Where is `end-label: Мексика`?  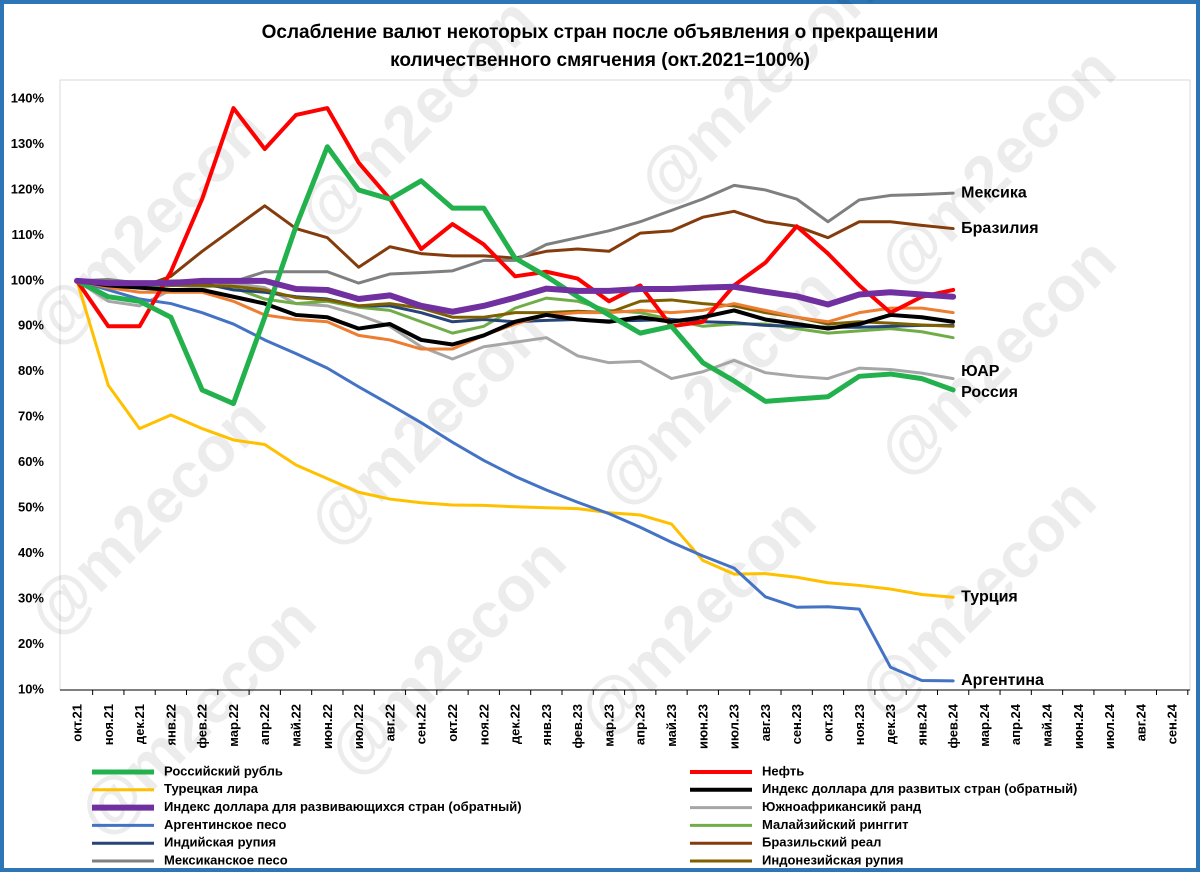 end-label: Мексика is located at coordinates (994, 192).